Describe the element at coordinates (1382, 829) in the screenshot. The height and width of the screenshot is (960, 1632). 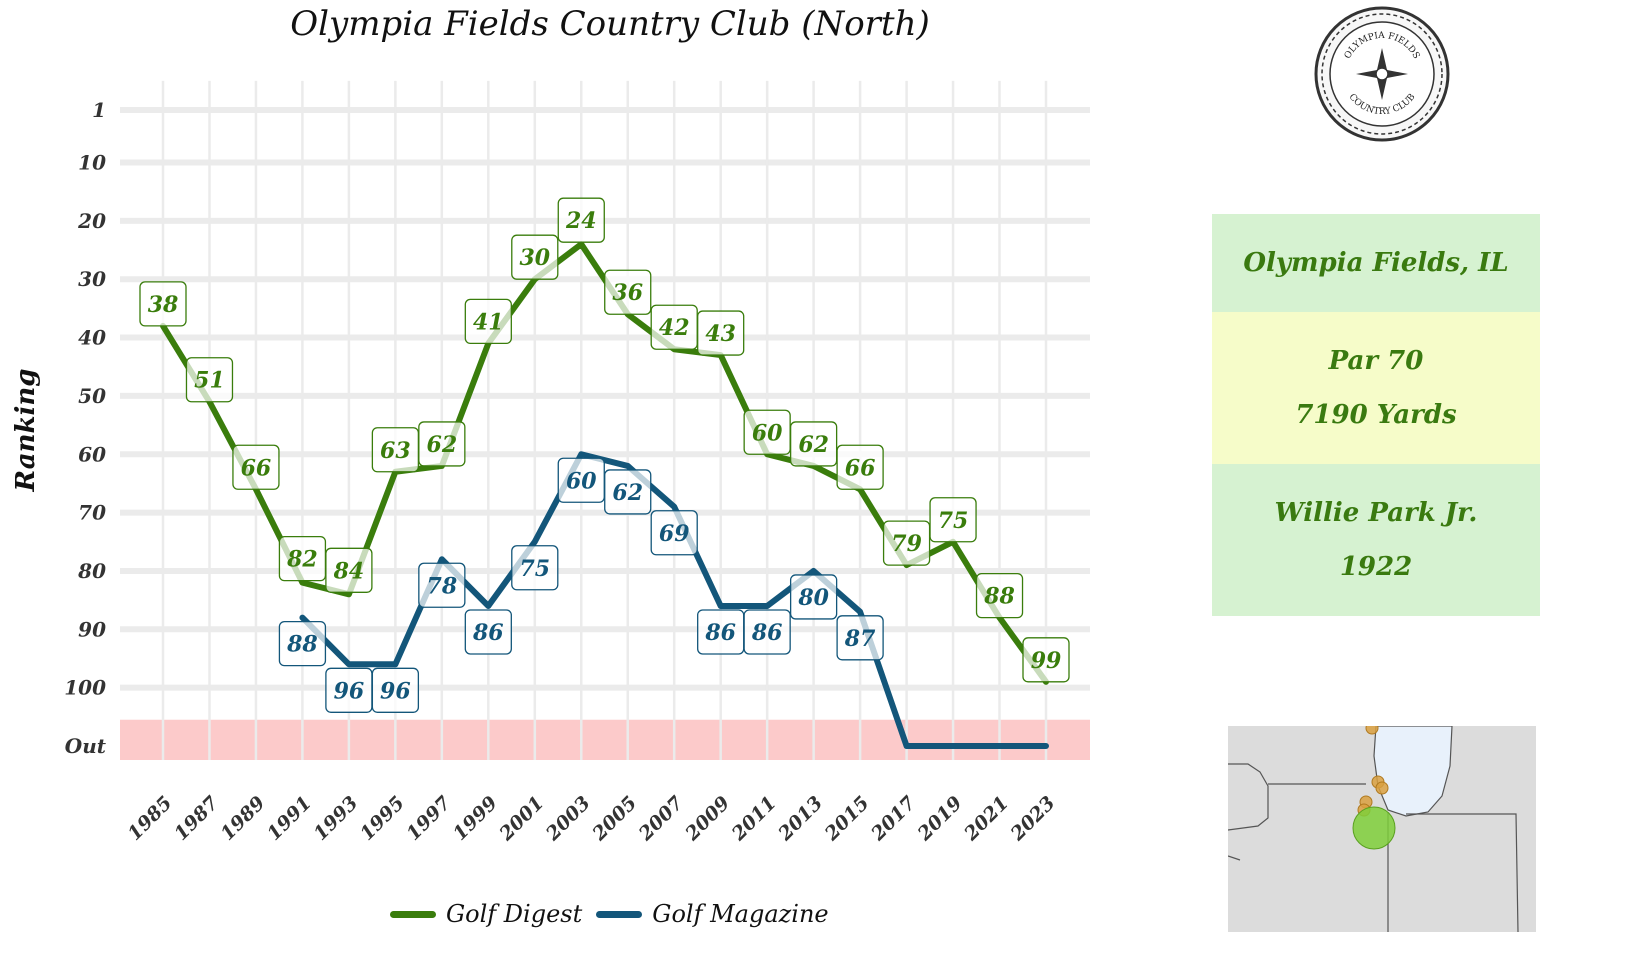
I see `location-map` at that location.